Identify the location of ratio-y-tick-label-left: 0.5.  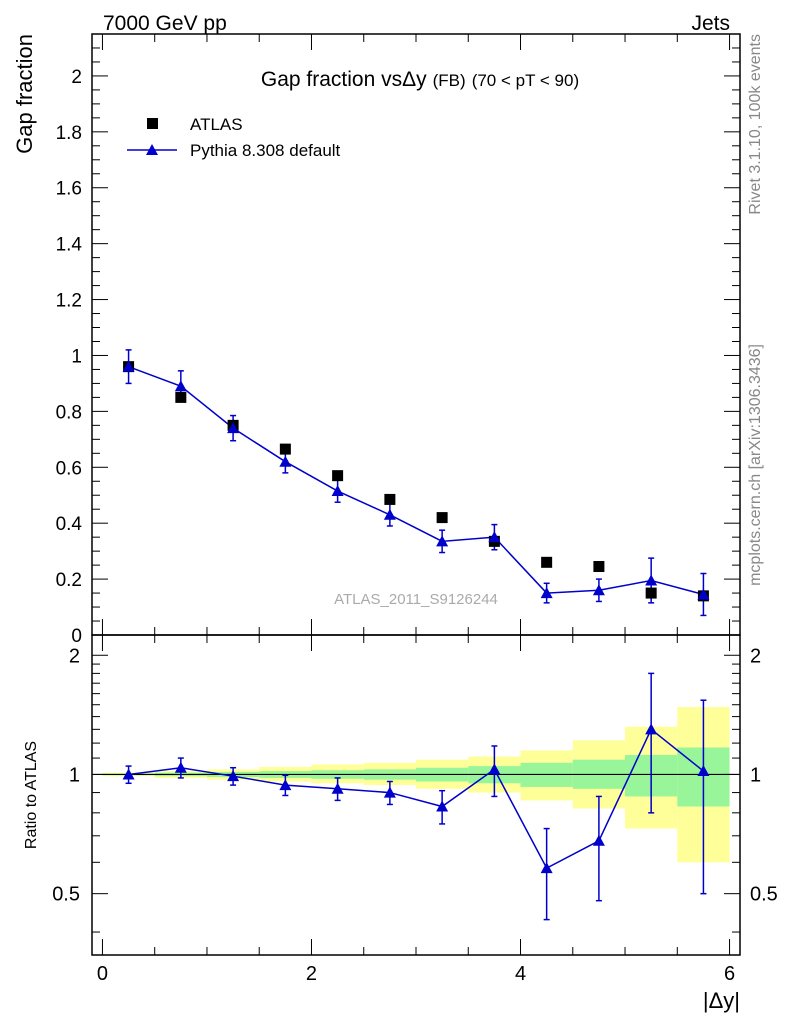
(66, 895).